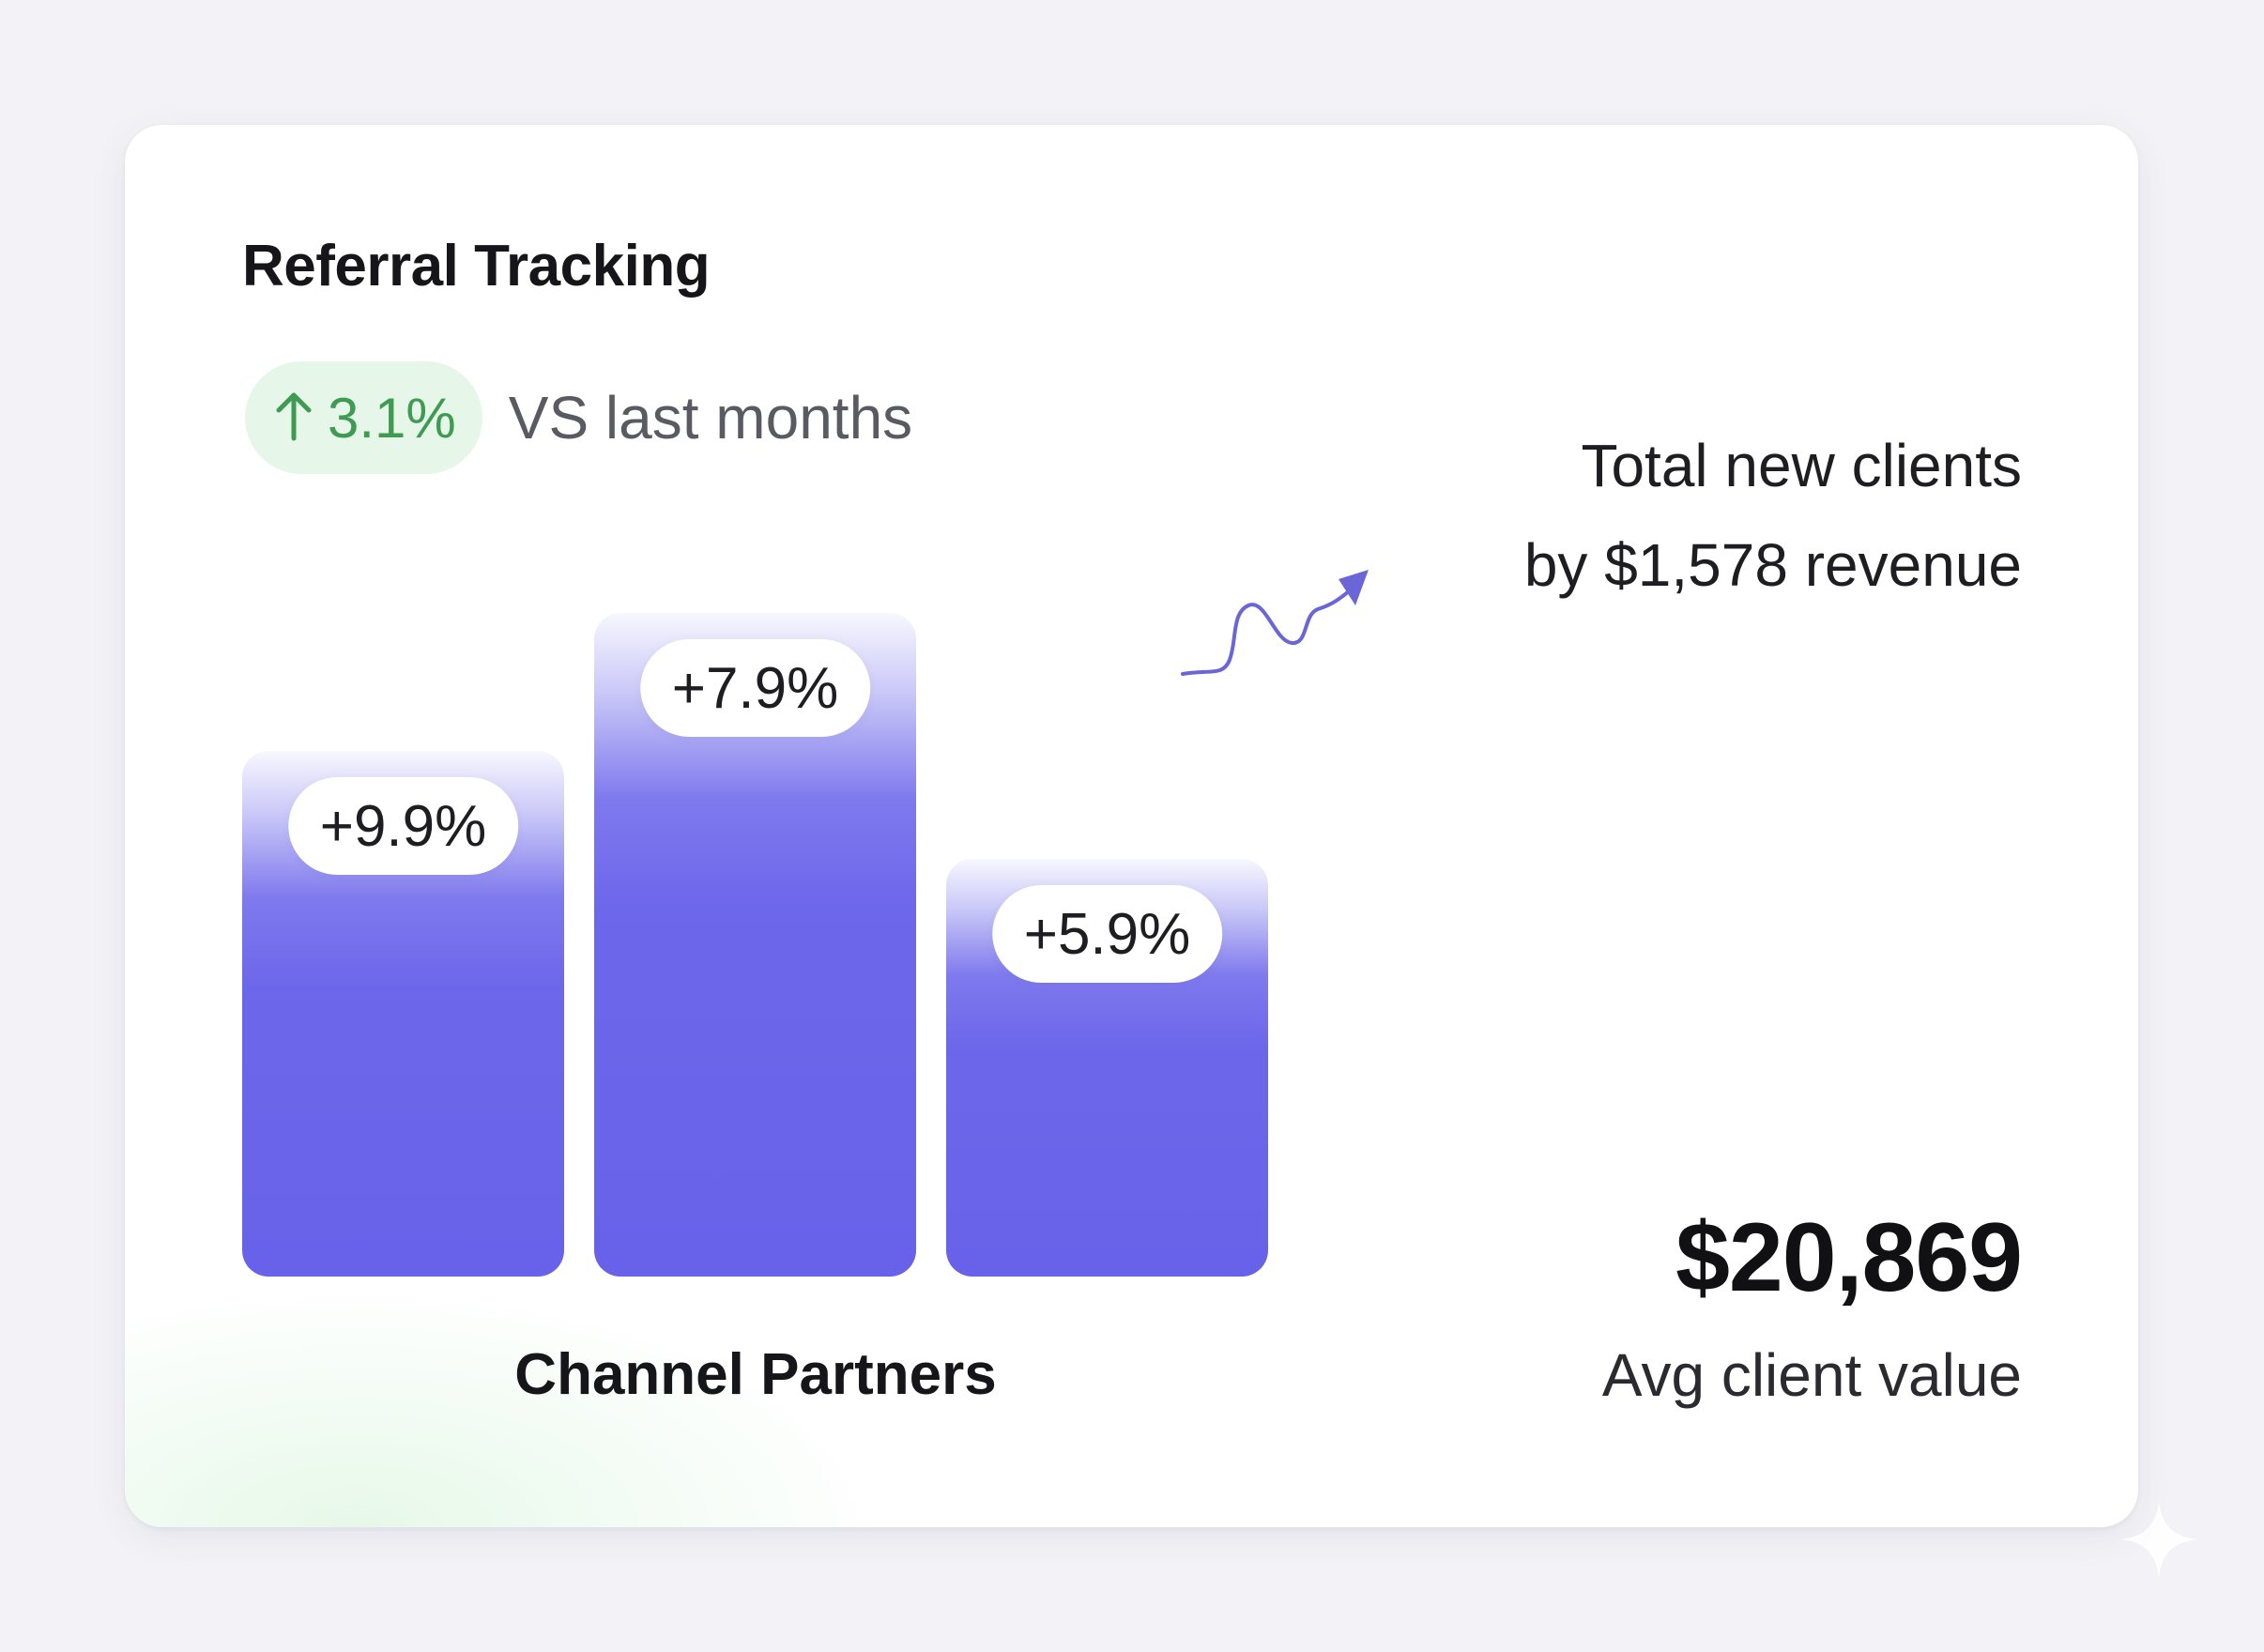  Describe the element at coordinates (1107, 934) in the screenshot. I see `bar-value-label-3: +5.9%` at that location.